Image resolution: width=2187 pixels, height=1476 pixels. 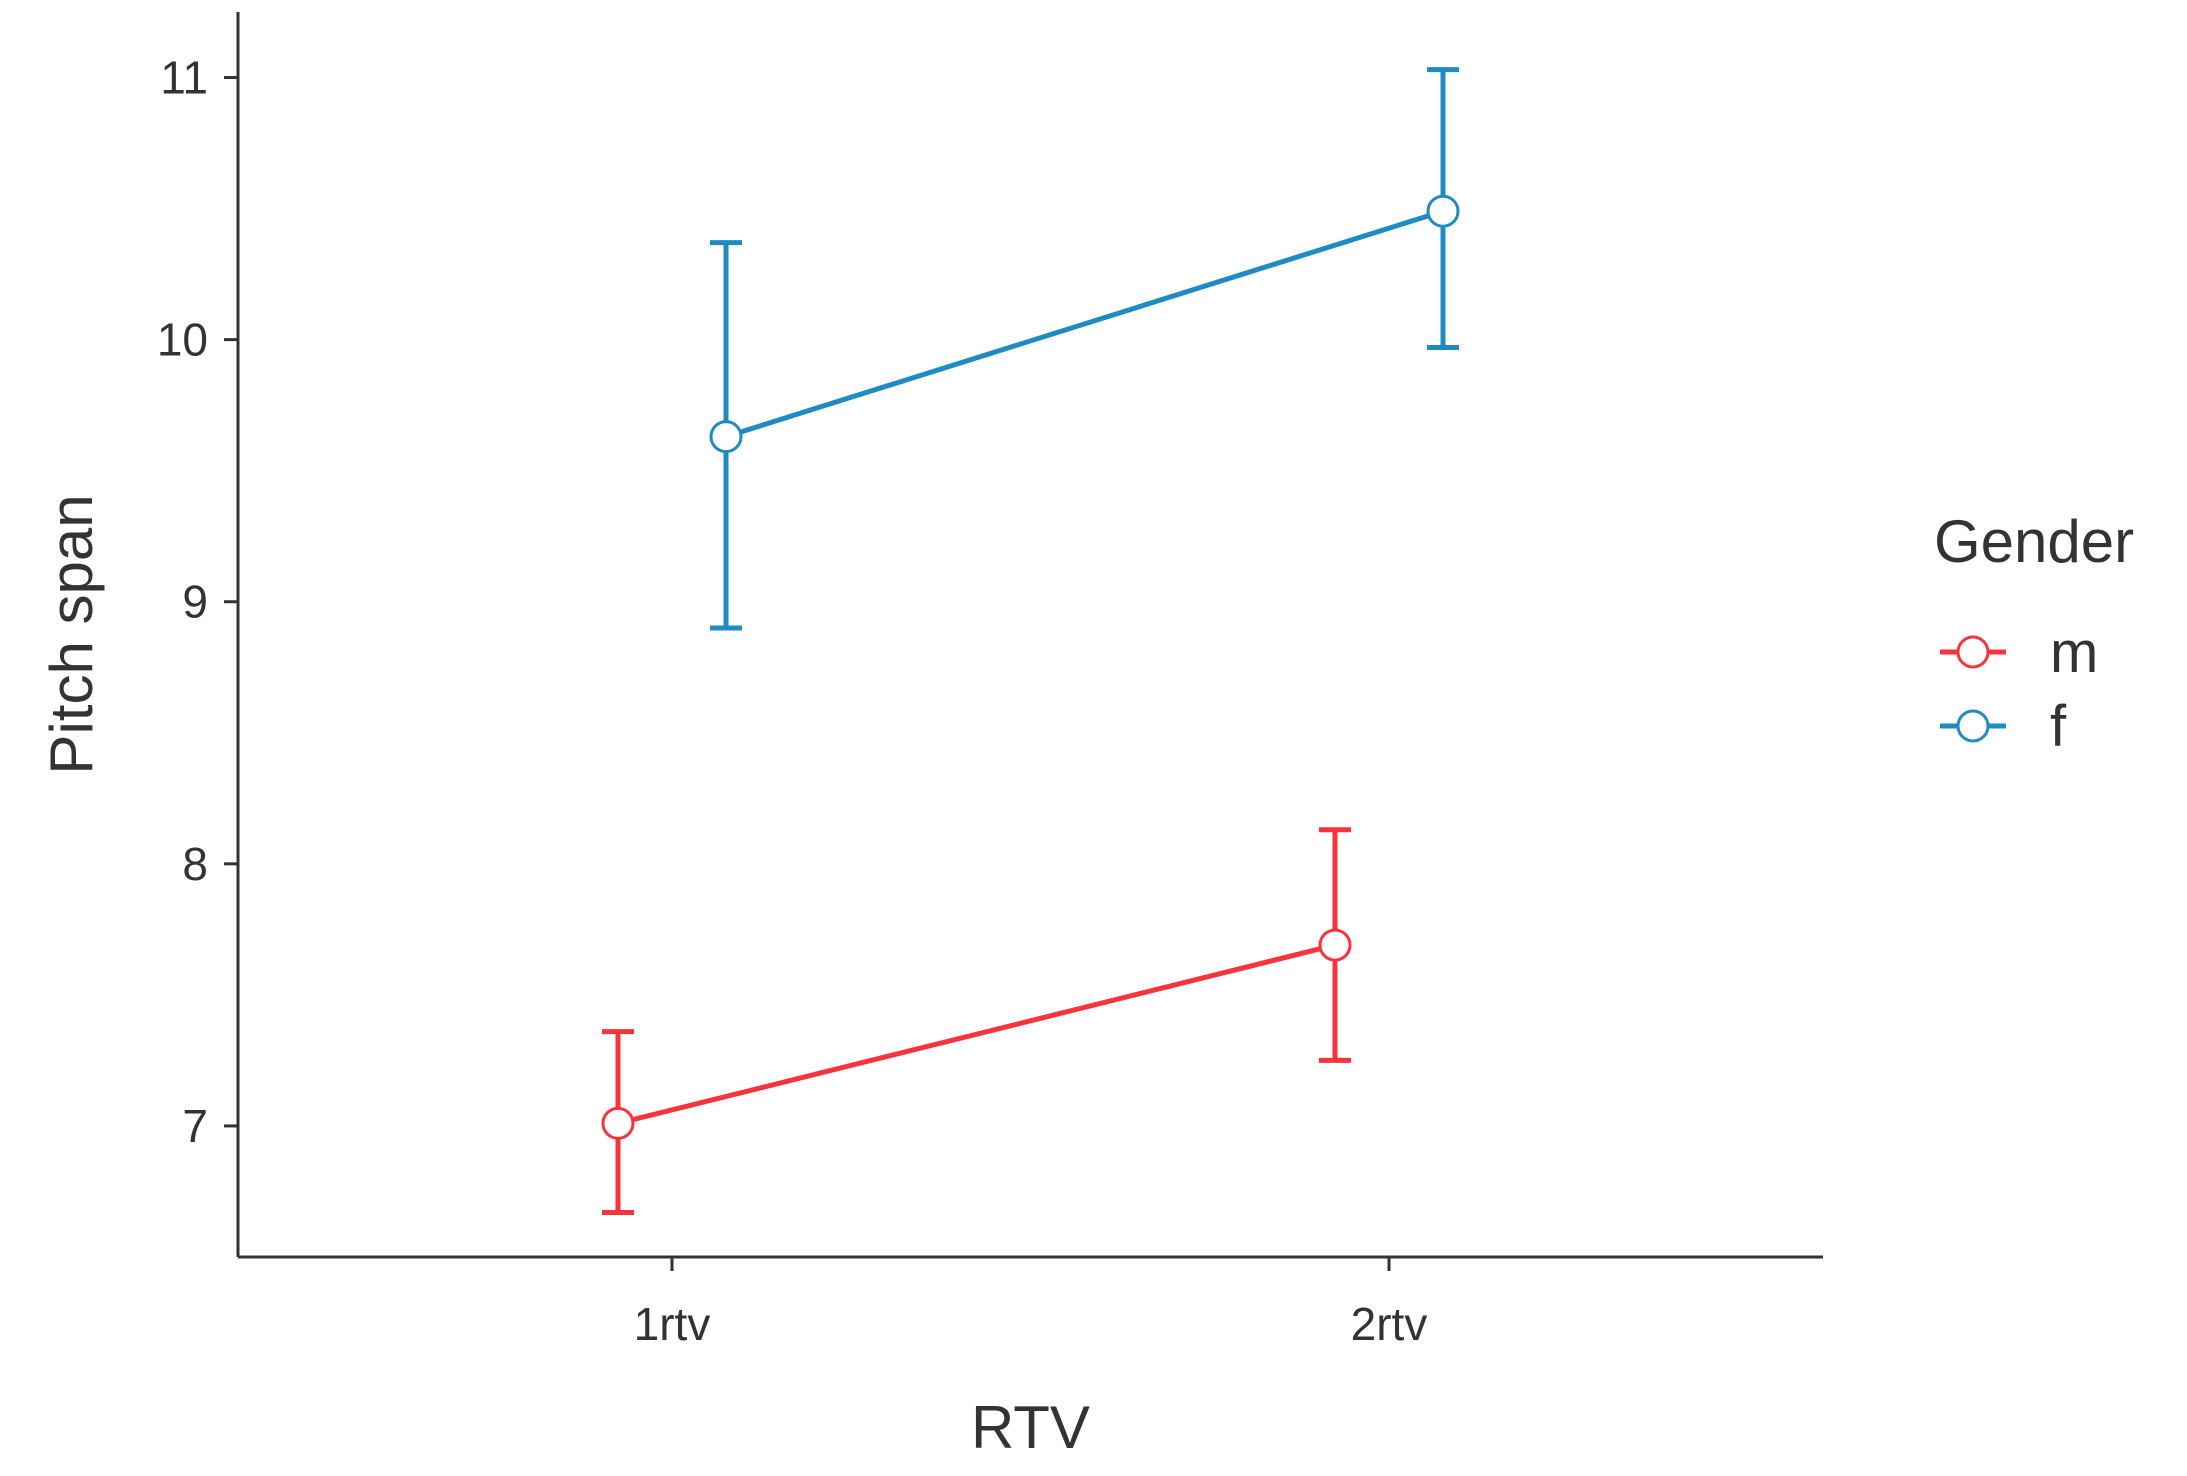 I want to click on legend-label: m, so click(x=2074, y=652).